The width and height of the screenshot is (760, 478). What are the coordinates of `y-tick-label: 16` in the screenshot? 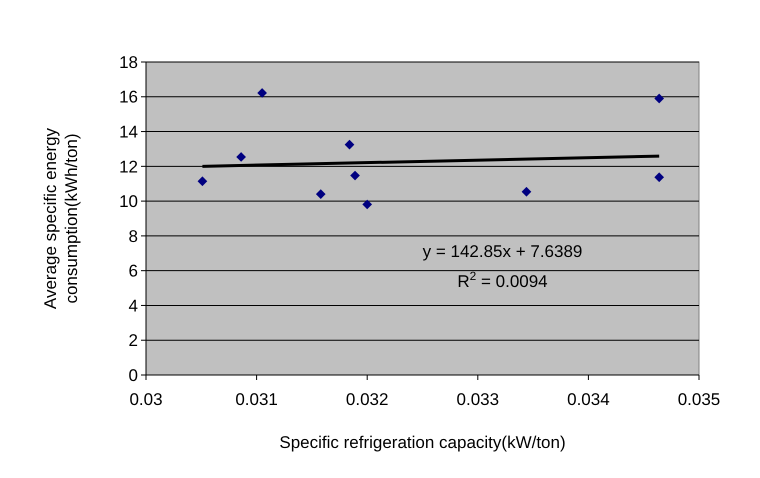 It's located at (128, 97).